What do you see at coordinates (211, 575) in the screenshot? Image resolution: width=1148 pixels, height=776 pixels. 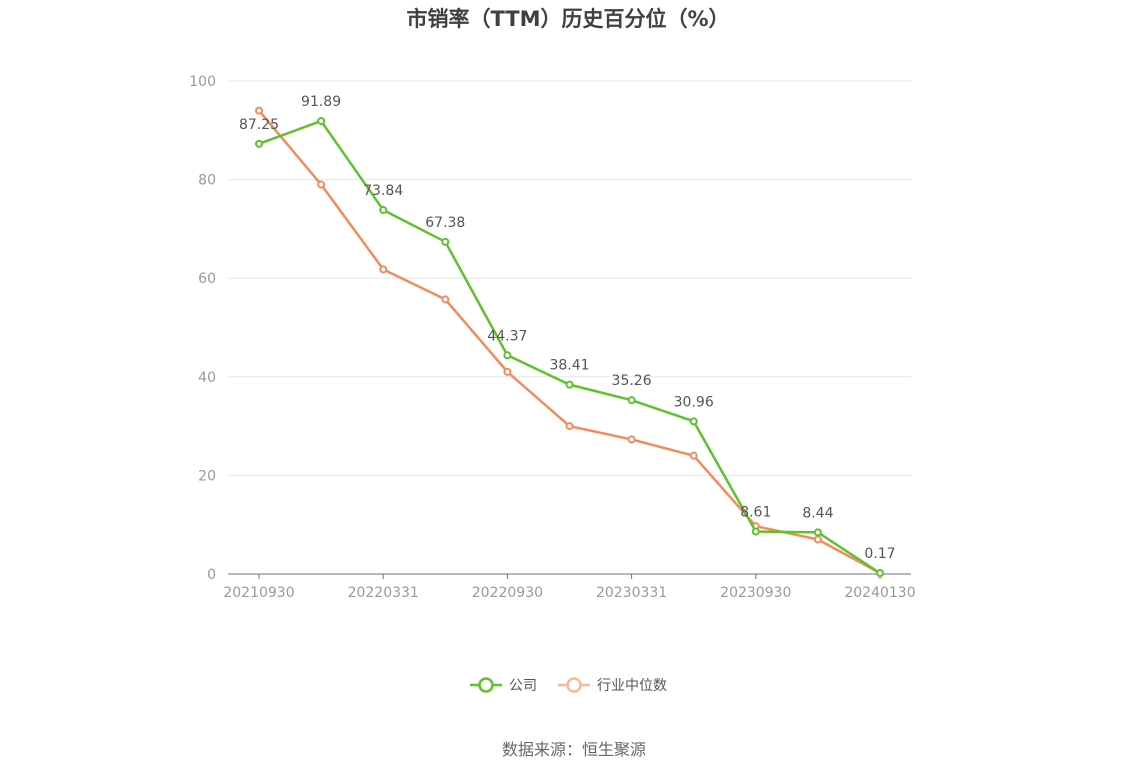 I see `y-tick-label: 0` at bounding box center [211, 575].